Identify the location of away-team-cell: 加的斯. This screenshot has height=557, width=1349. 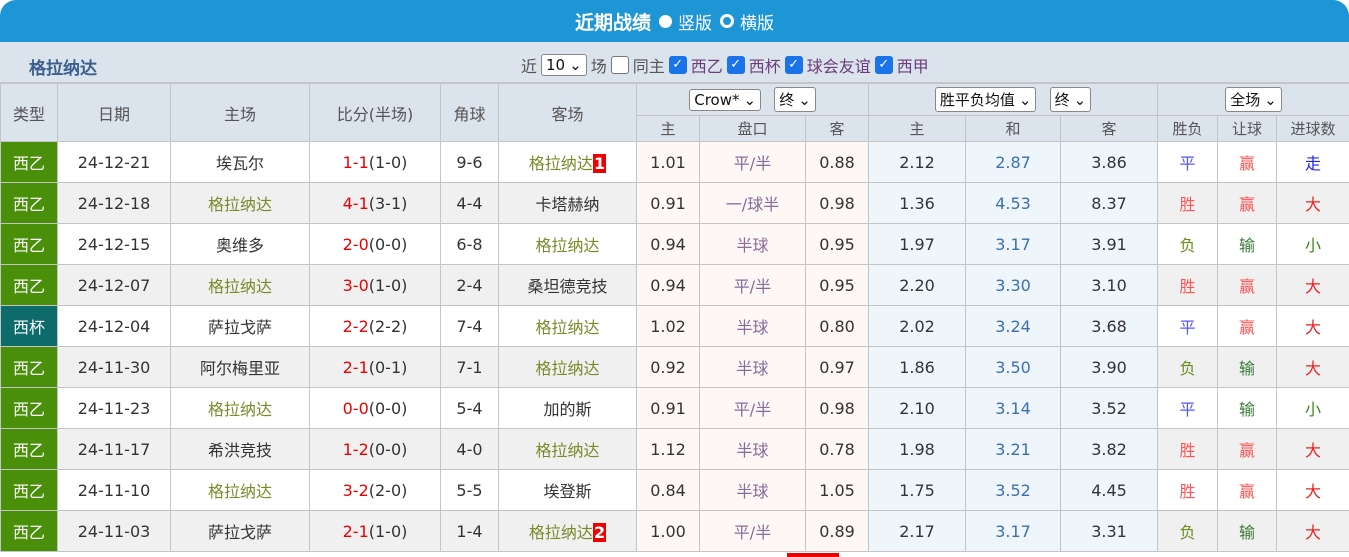
(567, 408).